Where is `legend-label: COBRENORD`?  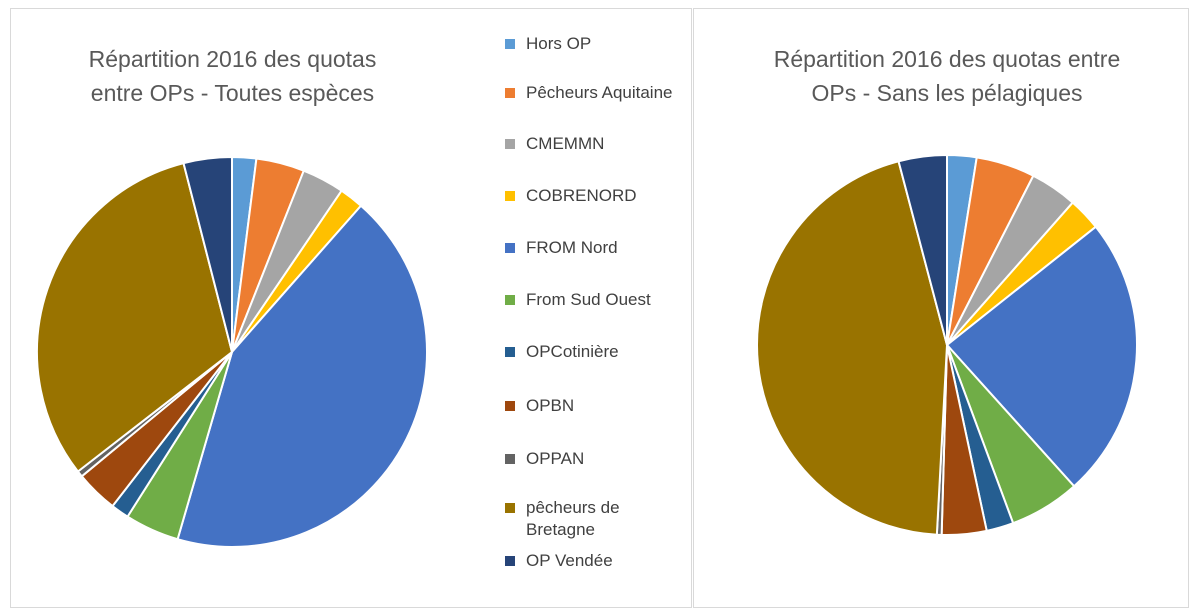
legend-label: COBRENORD is located at coordinates (581, 195).